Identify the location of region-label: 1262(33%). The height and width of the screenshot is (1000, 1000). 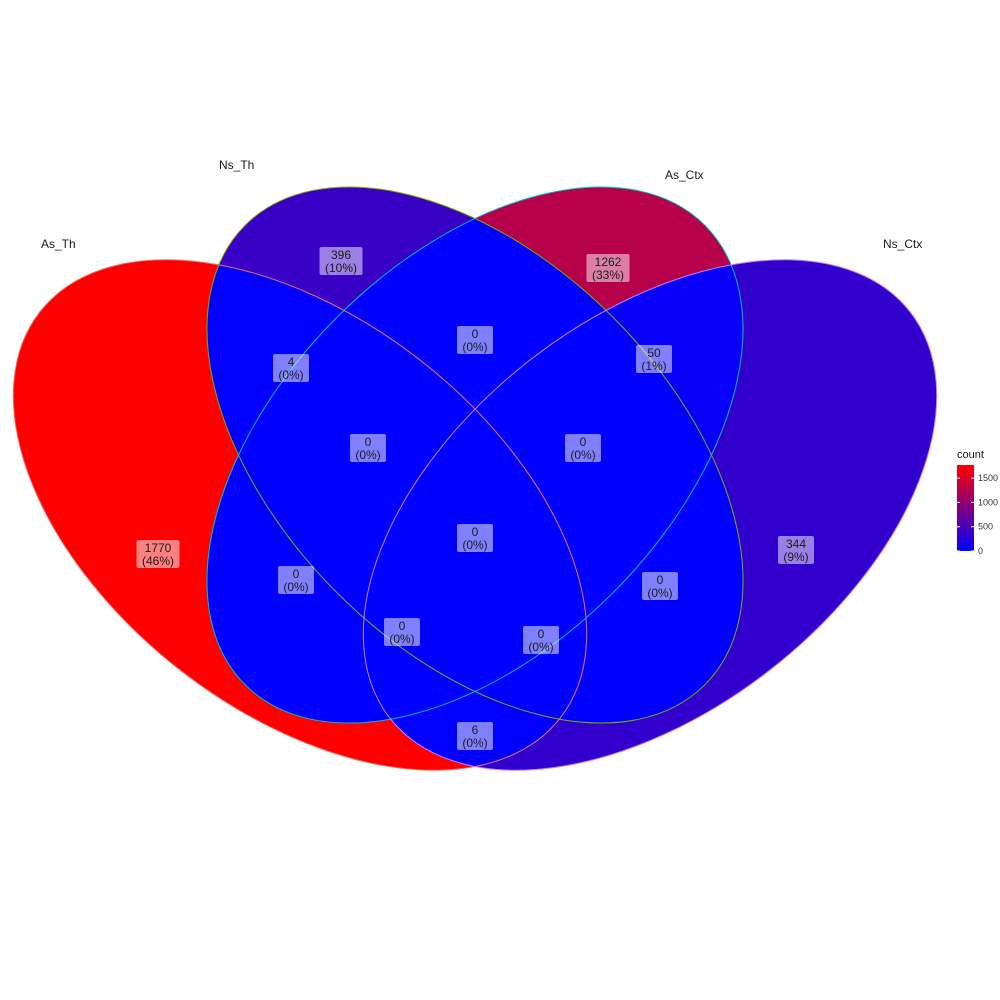
(608, 268).